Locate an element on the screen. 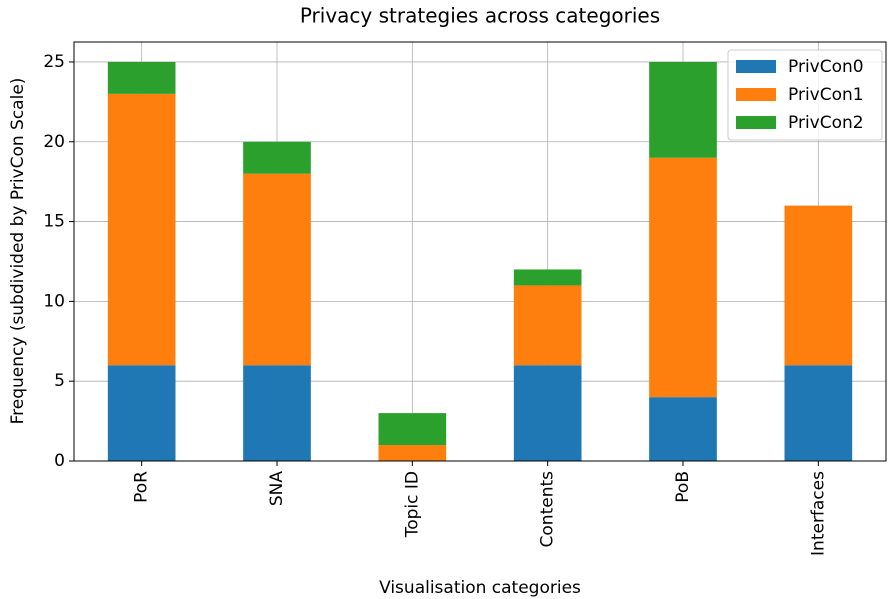 This screenshot has height=599, width=888. x-tick-label: PoB is located at coordinates (683, 487).